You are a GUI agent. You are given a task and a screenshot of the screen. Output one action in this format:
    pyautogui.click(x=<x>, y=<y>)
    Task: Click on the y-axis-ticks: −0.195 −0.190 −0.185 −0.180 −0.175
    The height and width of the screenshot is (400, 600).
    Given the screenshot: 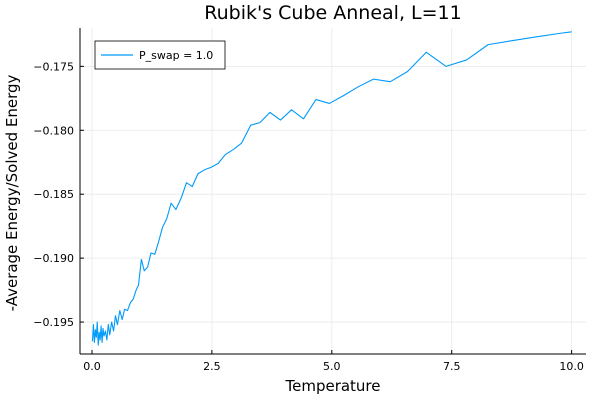 What is the action you would take?
    pyautogui.click(x=58, y=194)
    